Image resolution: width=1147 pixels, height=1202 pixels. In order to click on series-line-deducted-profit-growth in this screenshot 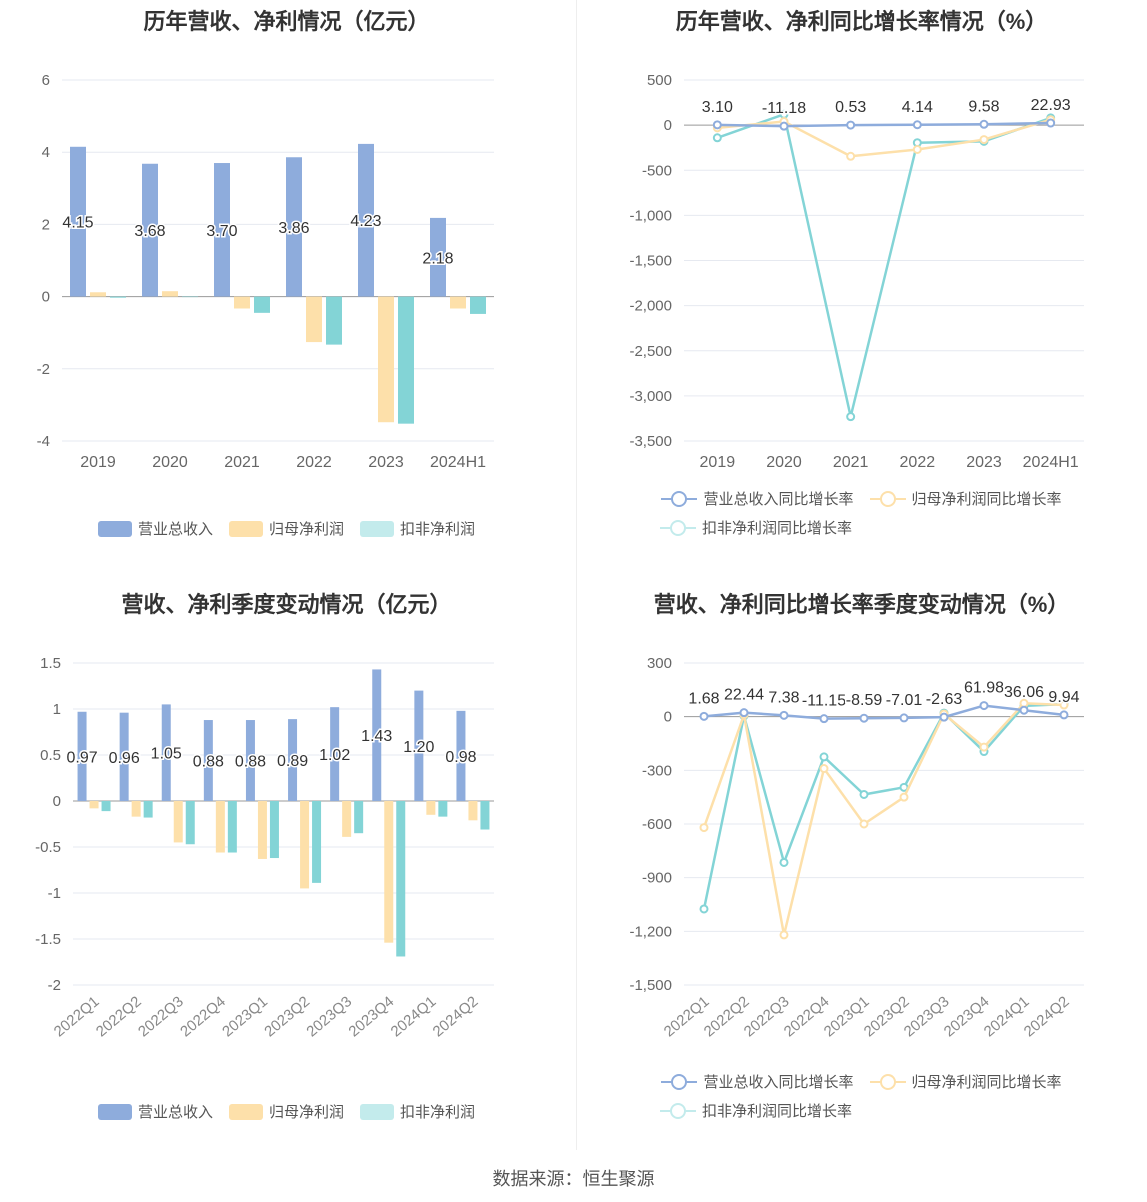, I will do `click(883, 806)`.